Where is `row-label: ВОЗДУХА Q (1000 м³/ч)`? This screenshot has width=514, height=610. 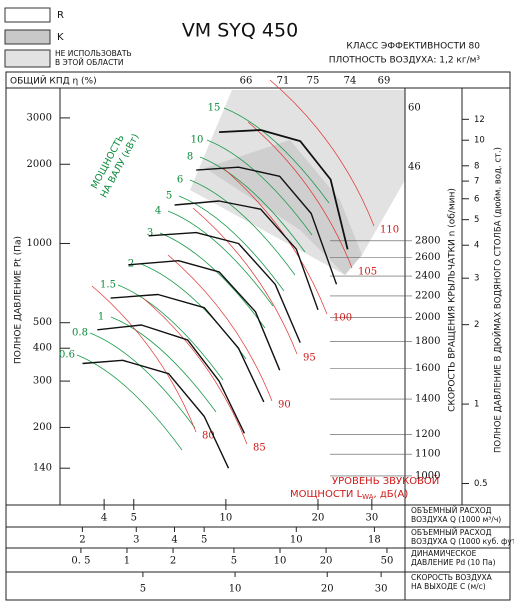
row-label: ВОЗДУХА Q (1000 м³/ч) is located at coordinates (456, 519).